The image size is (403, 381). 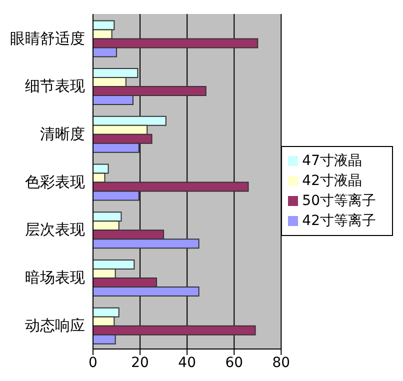 I want to click on y-tick-label: 色彩表现, so click(x=55, y=181).